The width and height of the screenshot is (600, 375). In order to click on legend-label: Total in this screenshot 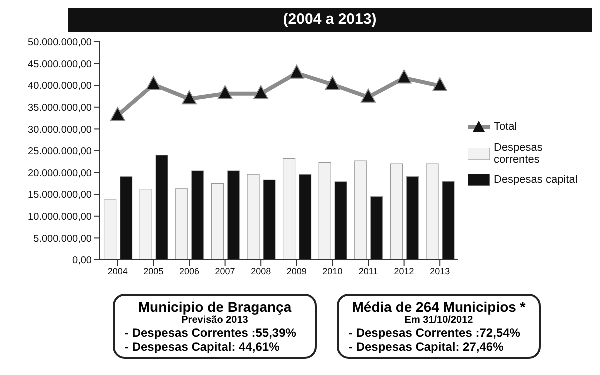, I will do `click(506, 127)`.